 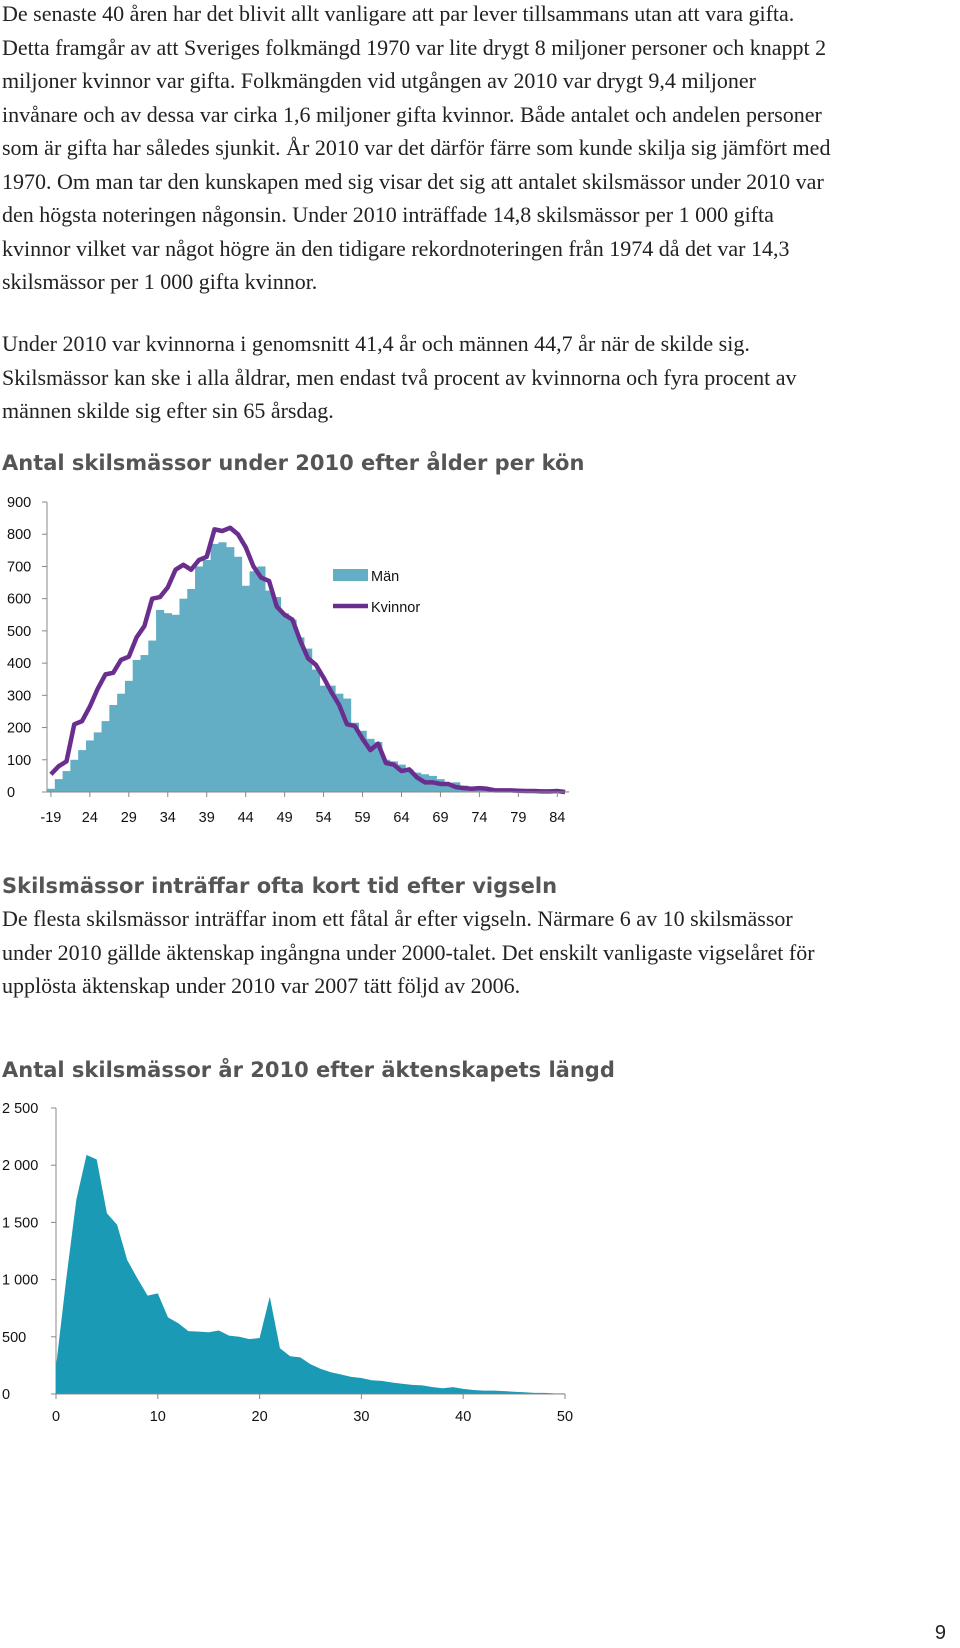 I want to click on line-women, so click(x=307, y=660).